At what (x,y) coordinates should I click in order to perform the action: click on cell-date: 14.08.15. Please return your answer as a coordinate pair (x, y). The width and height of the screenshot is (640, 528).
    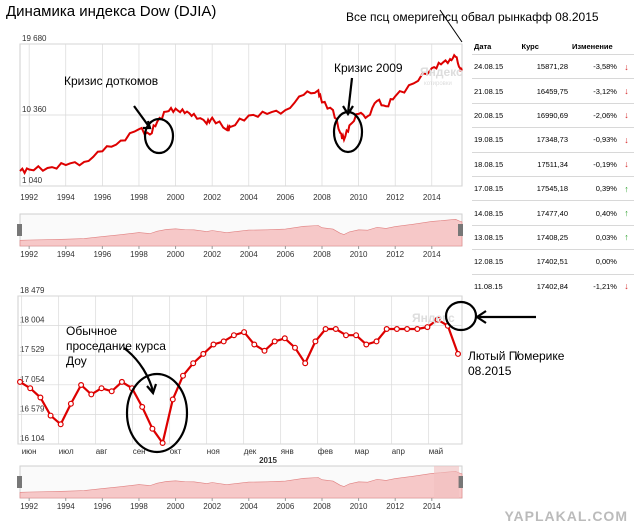
    Looking at the image, I should click on (496, 213).